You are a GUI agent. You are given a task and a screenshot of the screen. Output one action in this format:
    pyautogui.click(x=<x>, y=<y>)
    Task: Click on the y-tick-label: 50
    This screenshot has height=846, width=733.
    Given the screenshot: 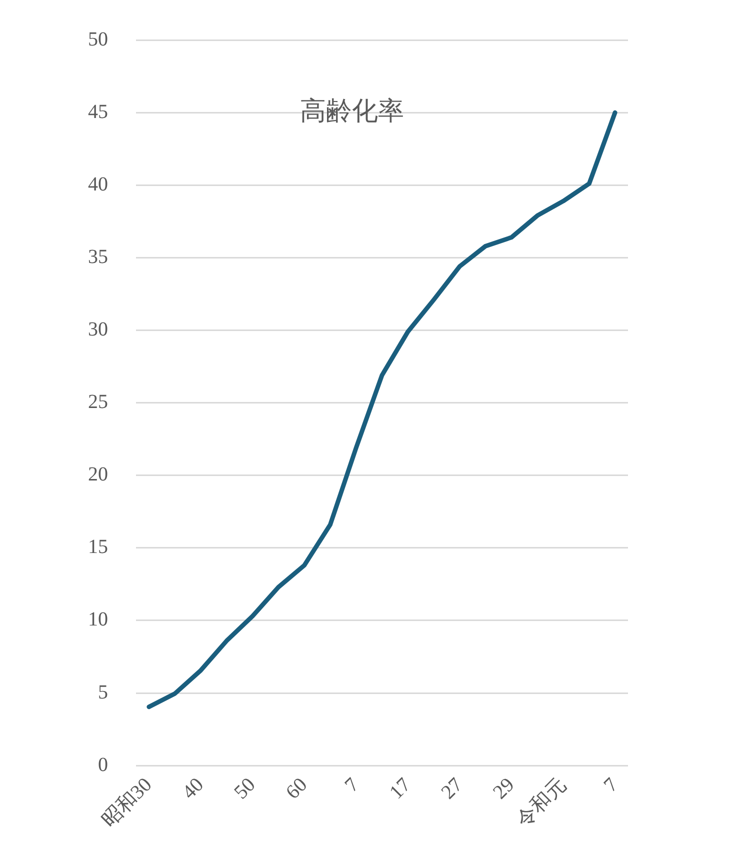 What is the action you would take?
    pyautogui.click(x=98, y=39)
    